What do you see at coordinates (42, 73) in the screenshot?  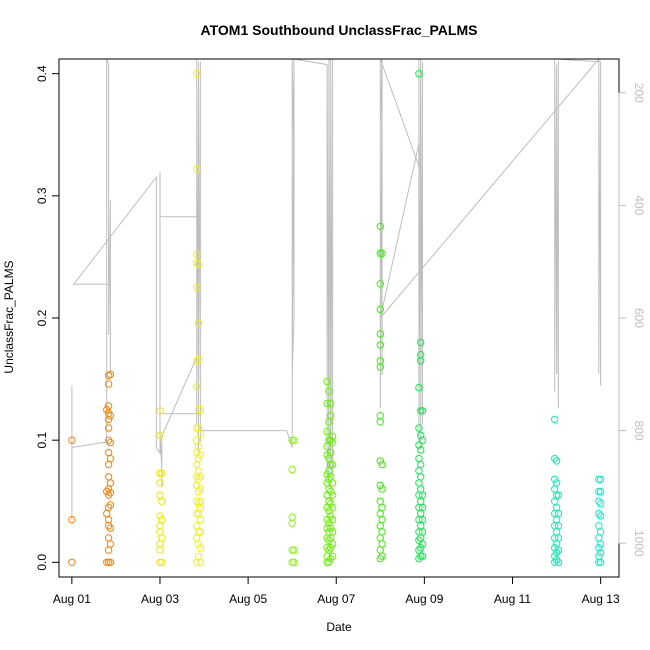 I see `y-tick-label: 0.4` at bounding box center [42, 73].